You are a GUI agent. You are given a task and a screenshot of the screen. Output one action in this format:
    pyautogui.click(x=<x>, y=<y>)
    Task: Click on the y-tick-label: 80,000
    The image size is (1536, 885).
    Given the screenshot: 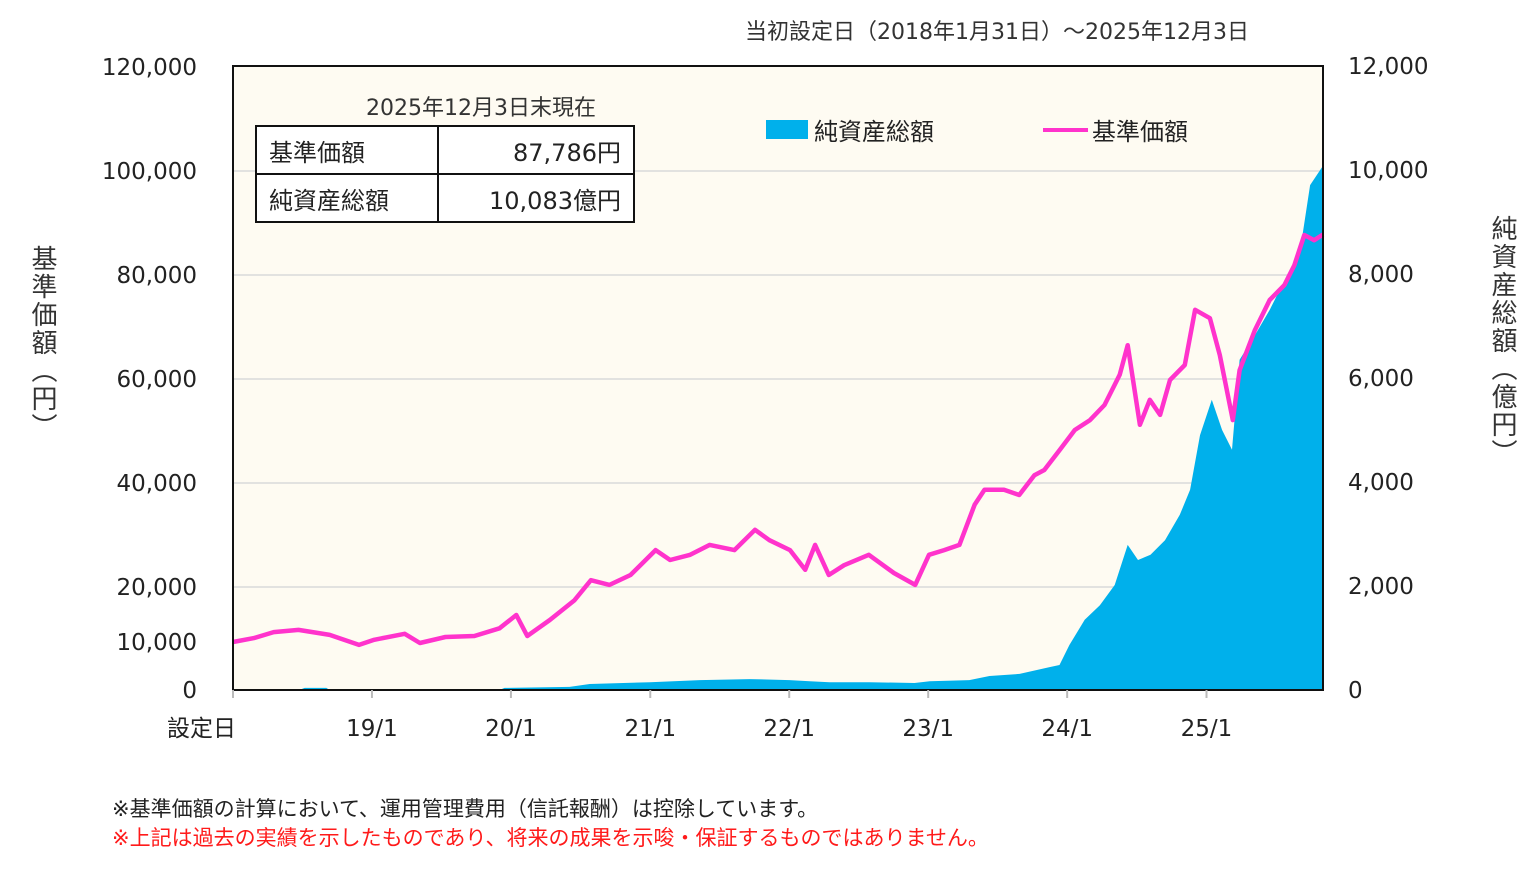 What is the action you would take?
    pyautogui.click(x=157, y=276)
    